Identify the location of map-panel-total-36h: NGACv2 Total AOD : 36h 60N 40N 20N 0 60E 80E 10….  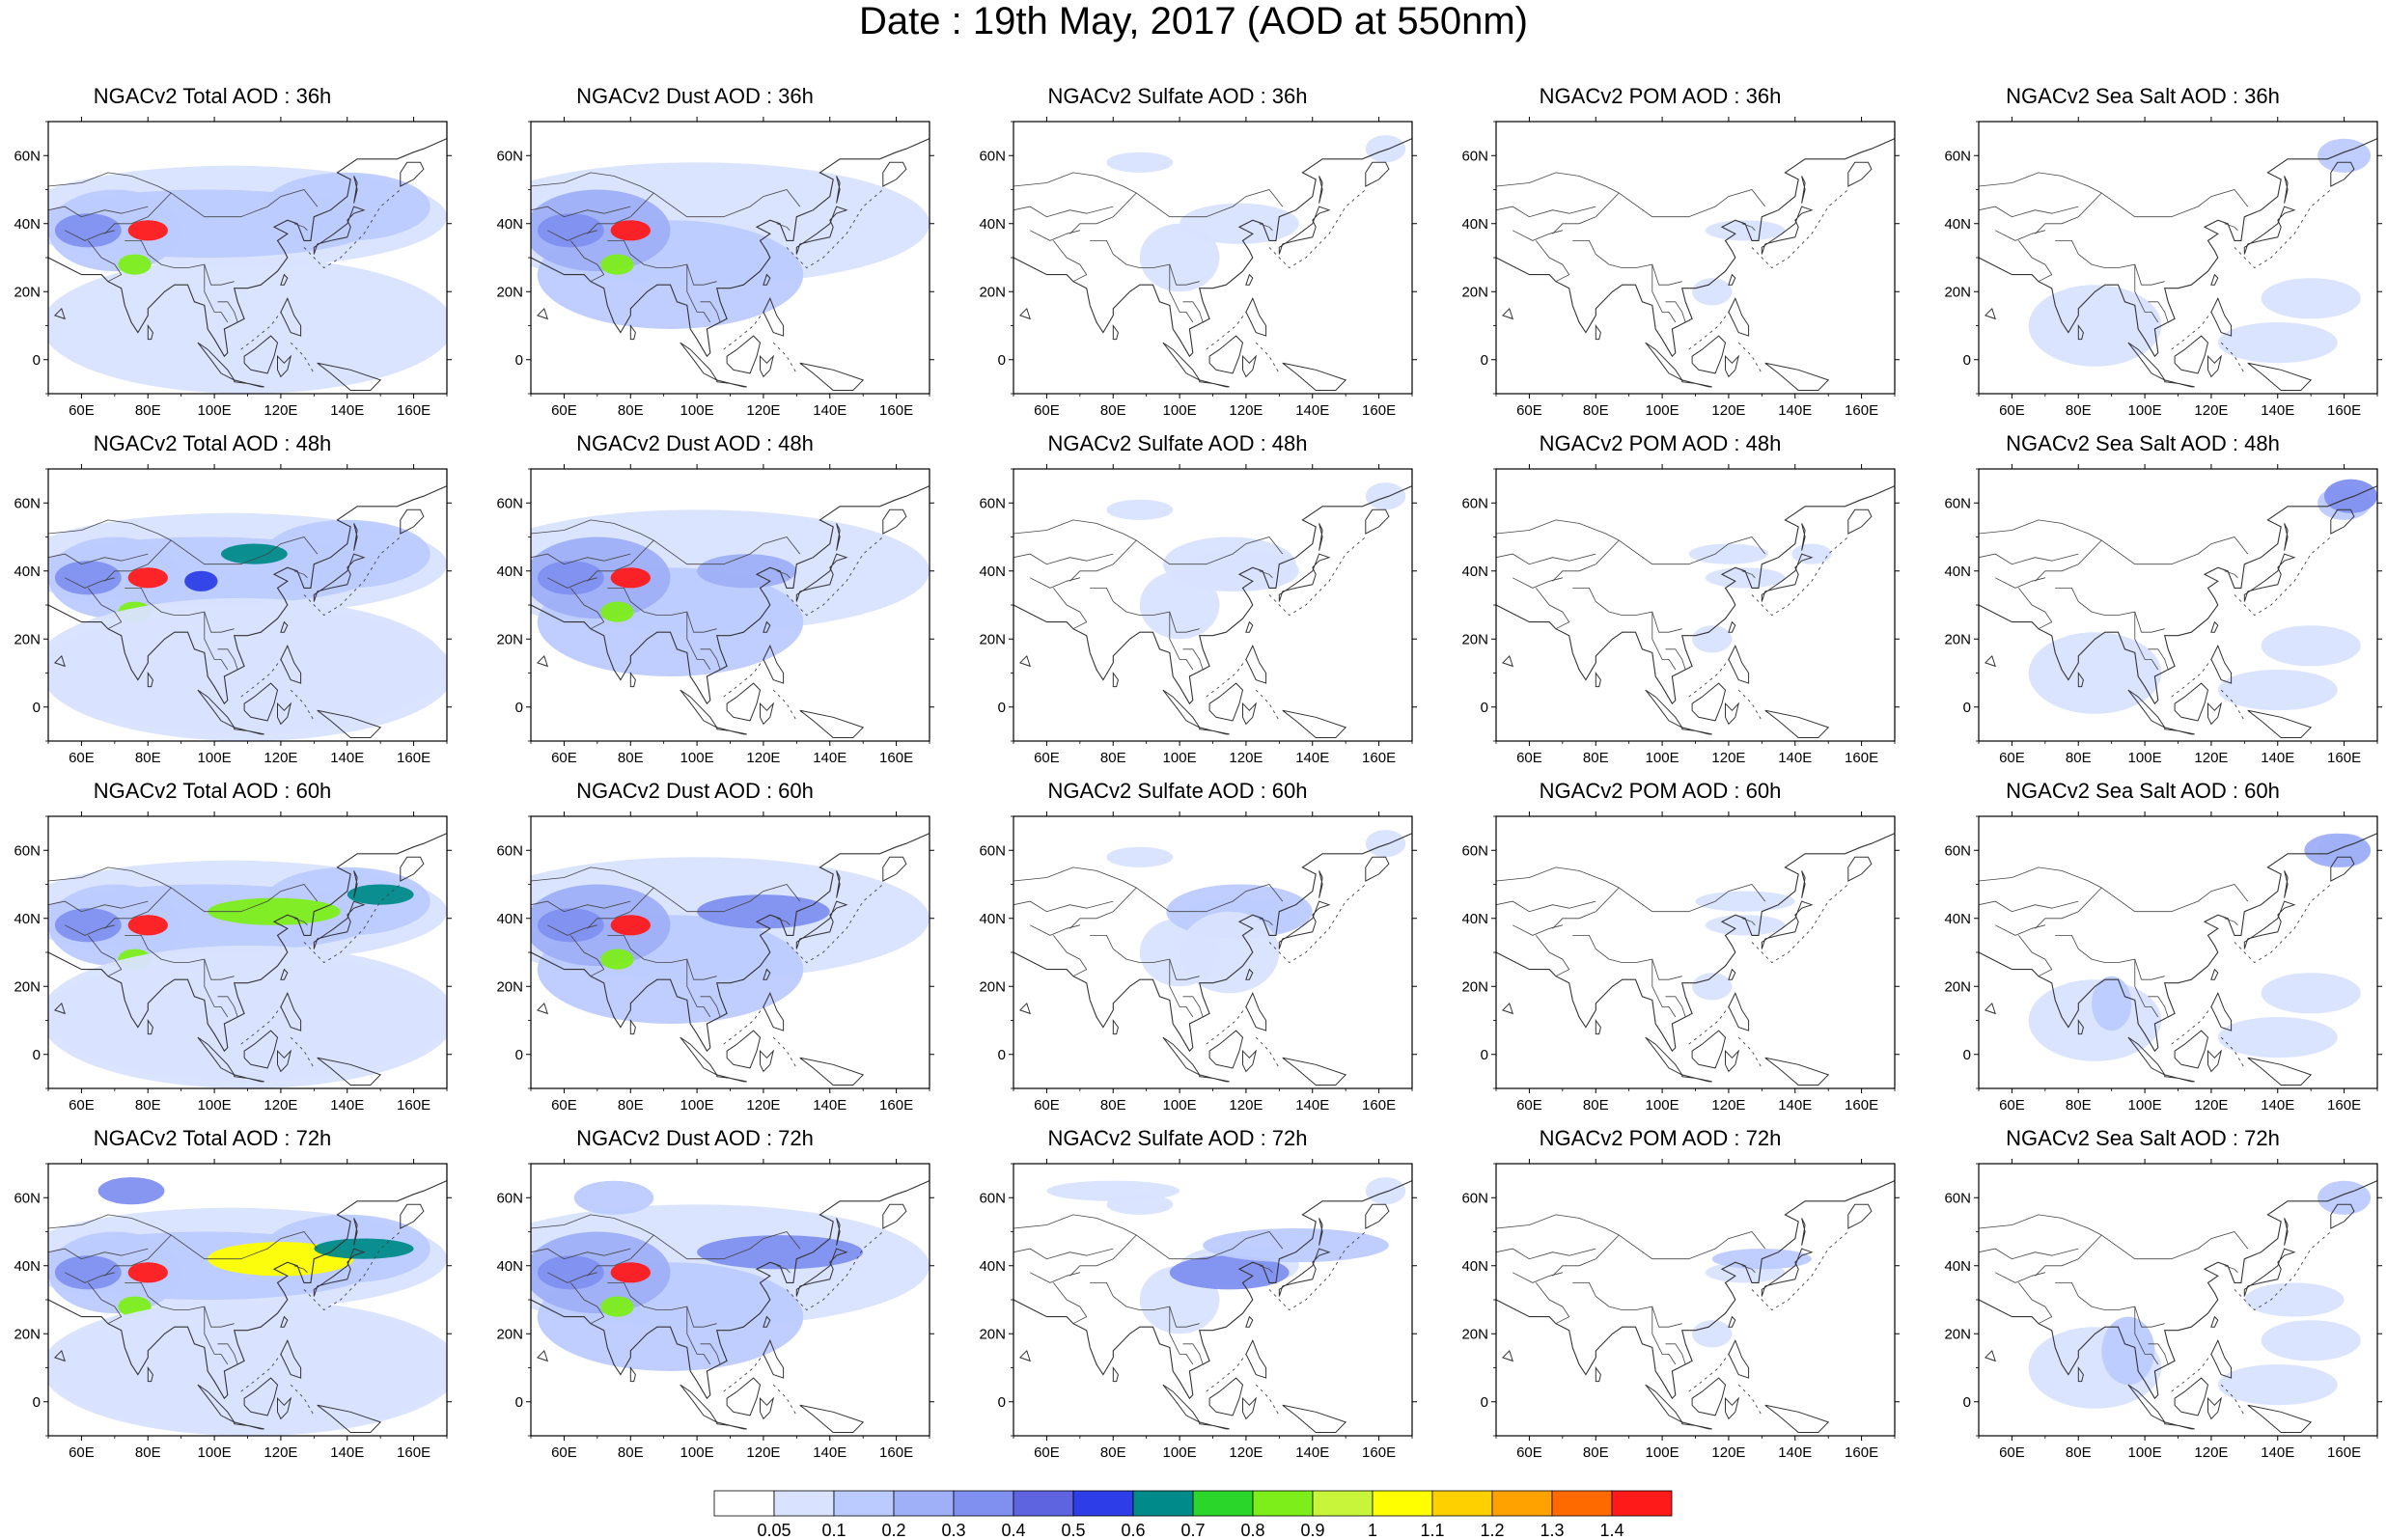
(228, 252).